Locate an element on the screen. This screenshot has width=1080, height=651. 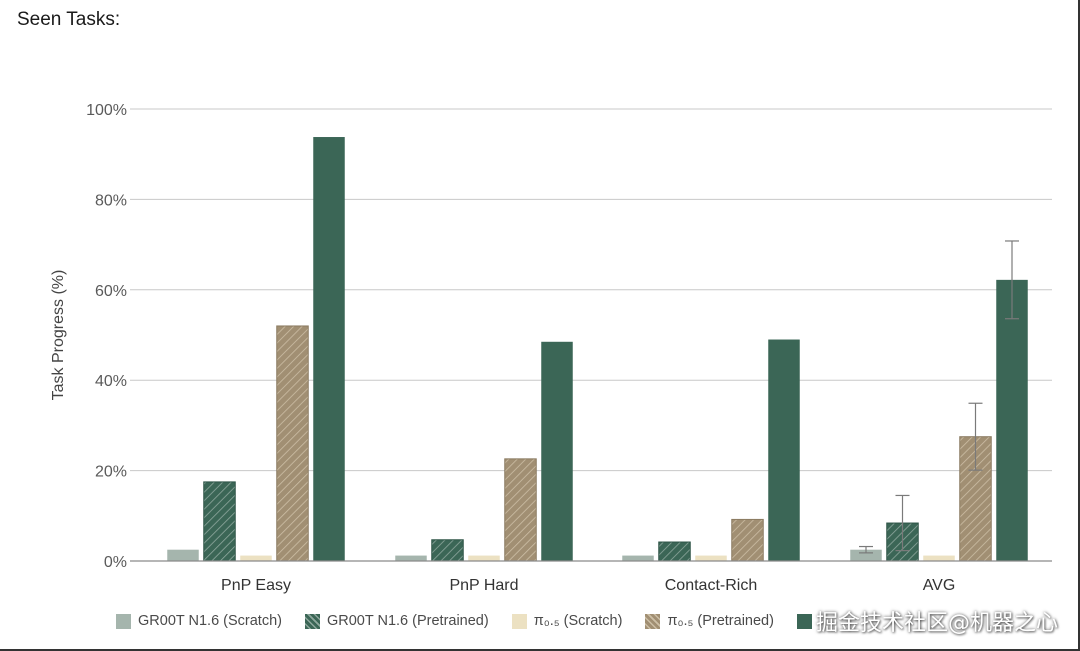
legend-item-pi-pretrained: π₀.₅ (Pretrained) is located at coordinates (709, 621).